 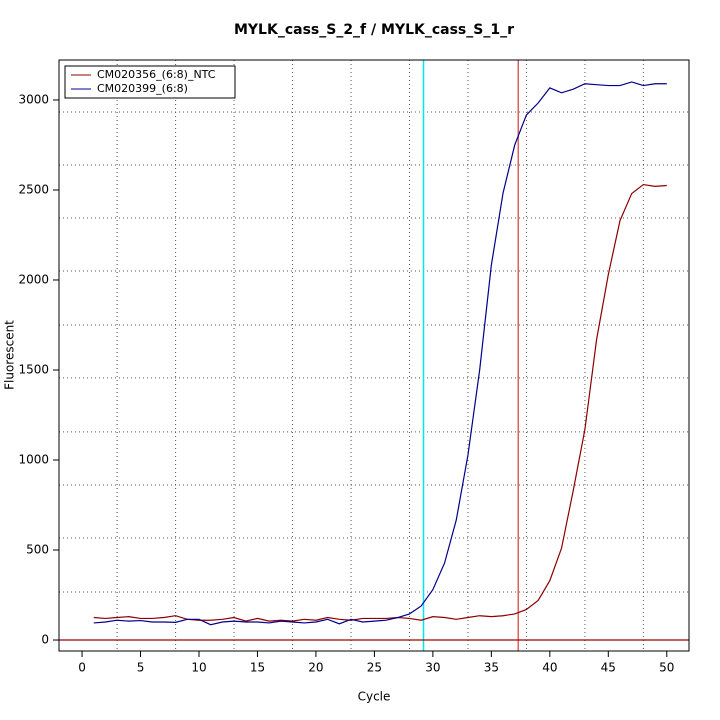 I want to click on legend-box, so click(x=150, y=82).